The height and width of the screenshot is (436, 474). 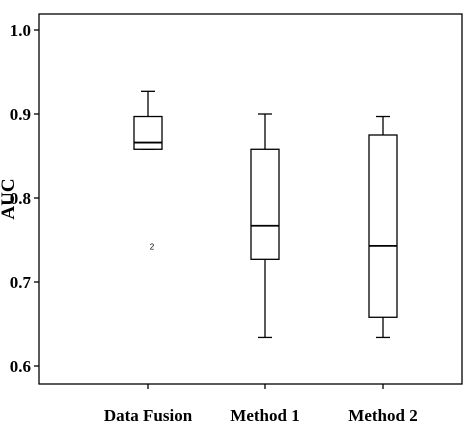 I want to click on x-axis: Data Fusion Method 1 Method 2, so click(x=261, y=404).